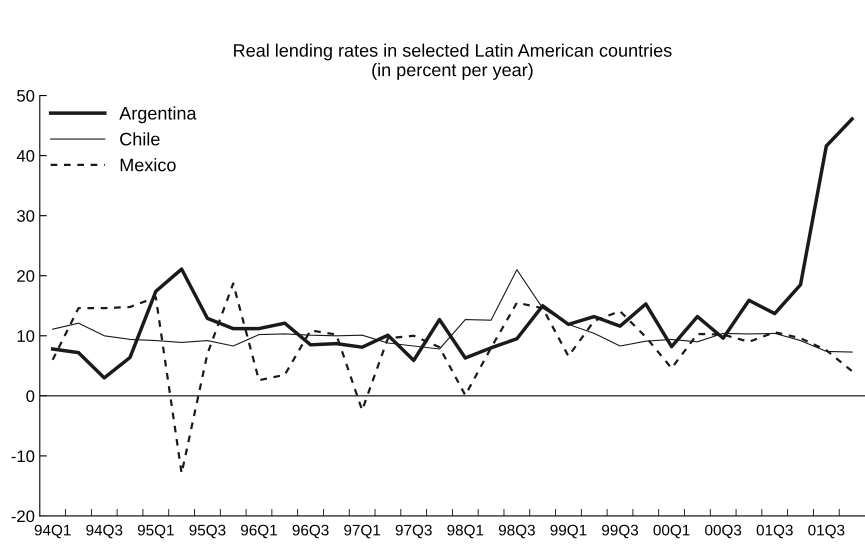 Image resolution: width=865 pixels, height=546 pixels. I want to click on x-tick-label: 00Q3, so click(723, 531).